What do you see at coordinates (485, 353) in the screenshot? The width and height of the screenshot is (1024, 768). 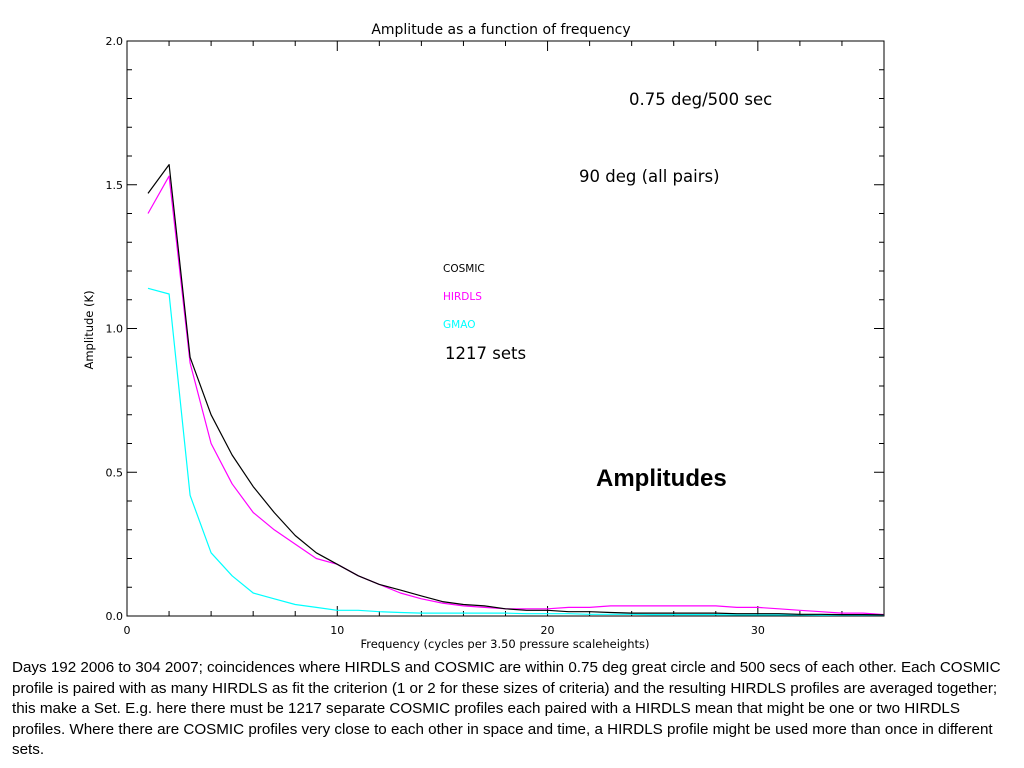 I see `annotation-sets: 1217 sets` at bounding box center [485, 353].